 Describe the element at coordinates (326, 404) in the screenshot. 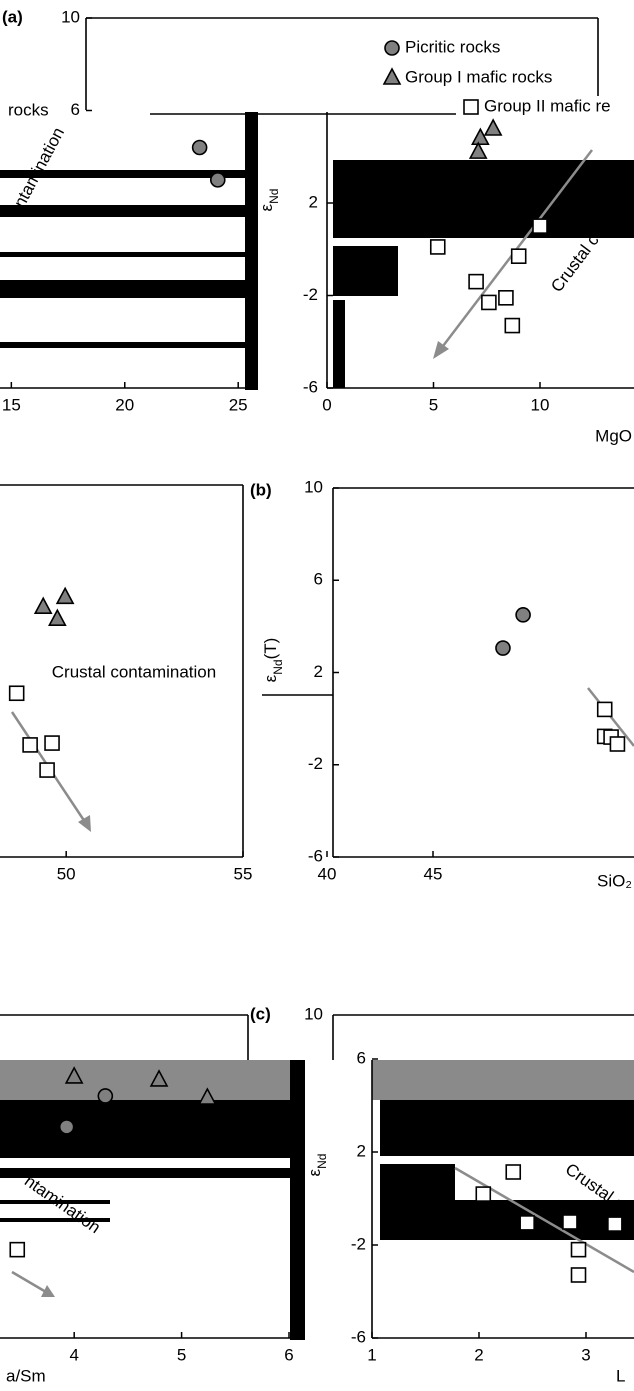

I see `x-tick-label: 0` at that location.